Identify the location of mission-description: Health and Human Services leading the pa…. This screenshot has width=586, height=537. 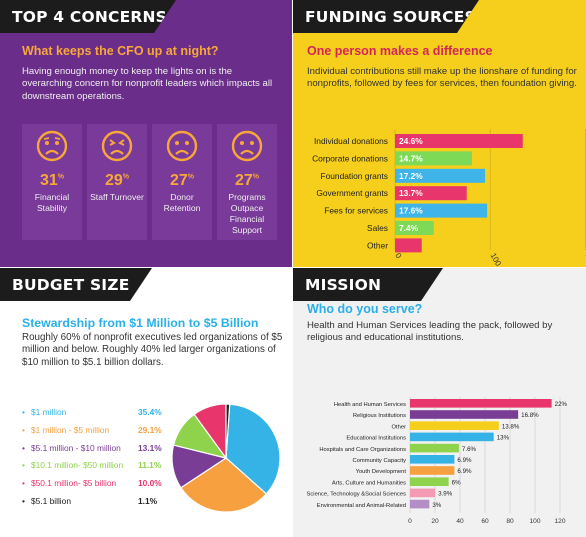
(430, 332).